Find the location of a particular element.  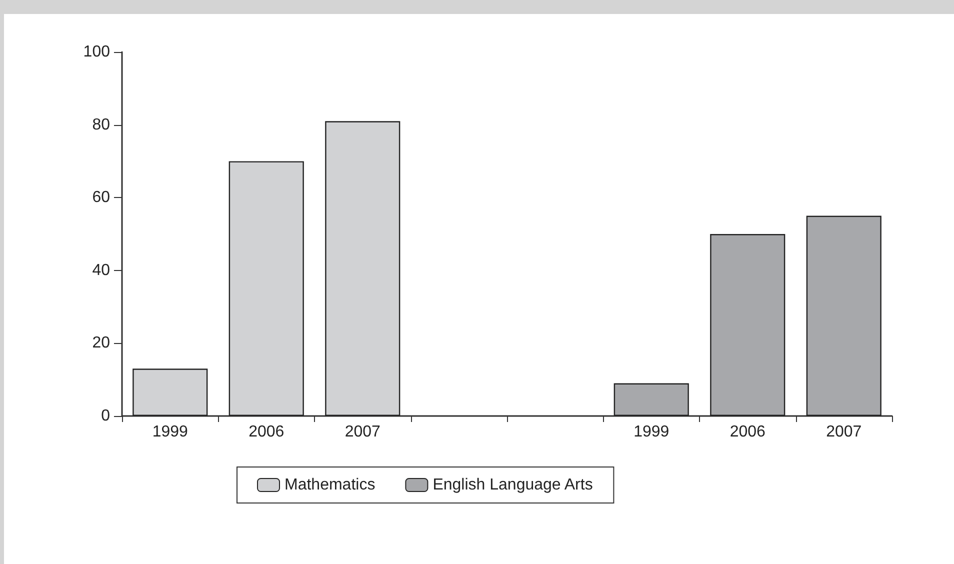

y-tick-label: 80 is located at coordinates (101, 125).